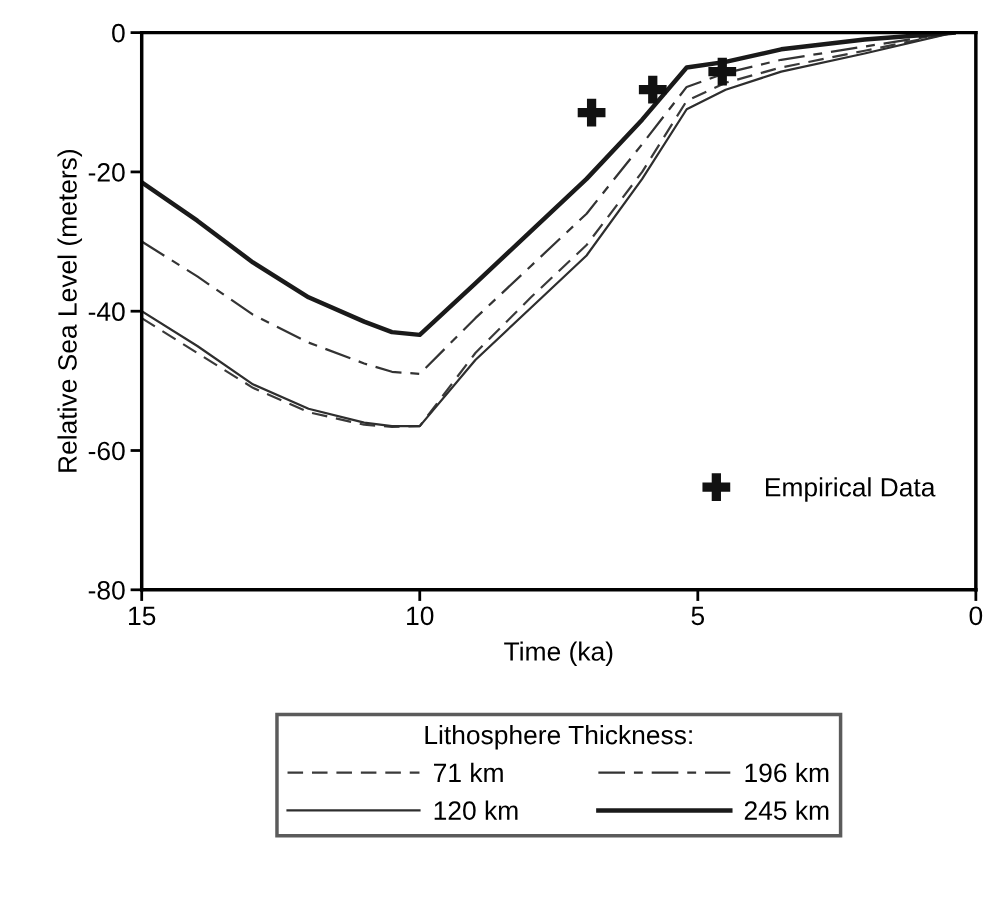 Image resolution: width=1005 pixels, height=906 pixels. I want to click on legend-label: 120 km, so click(476, 810).